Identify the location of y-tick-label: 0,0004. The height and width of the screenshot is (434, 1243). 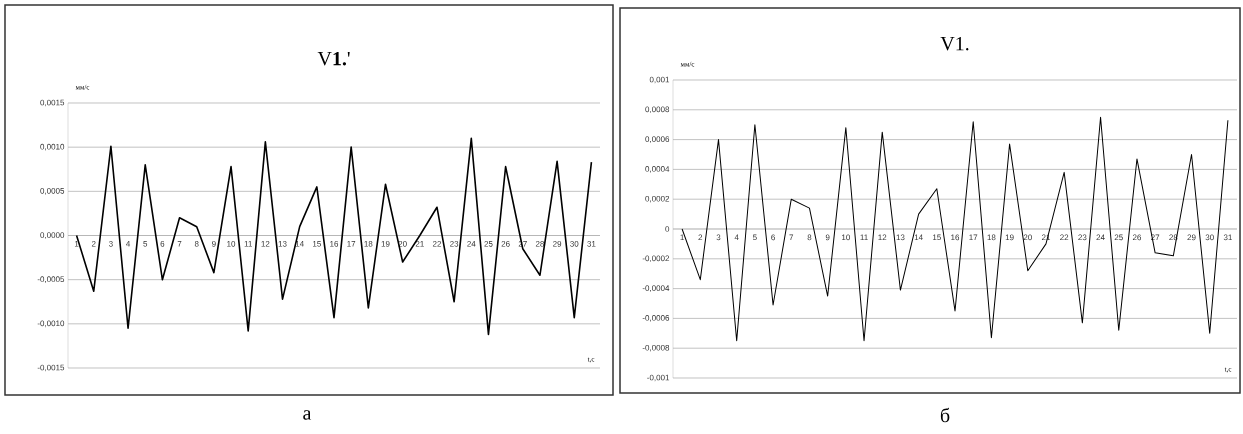
(657, 169).